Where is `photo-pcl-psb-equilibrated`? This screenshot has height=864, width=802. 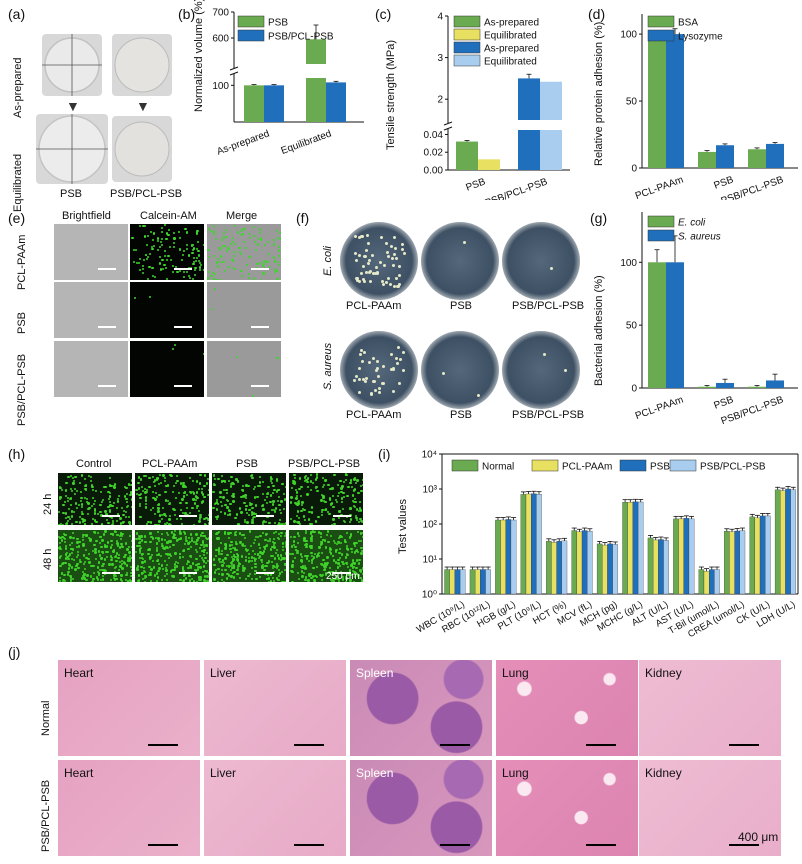 photo-pcl-psb-equilibrated is located at coordinates (142, 149).